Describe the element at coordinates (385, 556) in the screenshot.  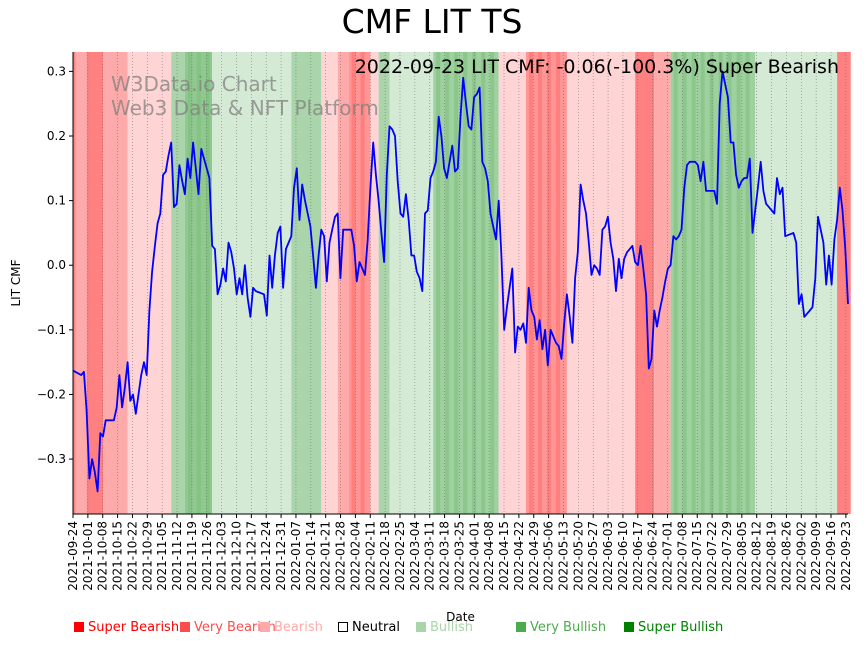
I see `x-tick-label: 2022-02-18` at that location.